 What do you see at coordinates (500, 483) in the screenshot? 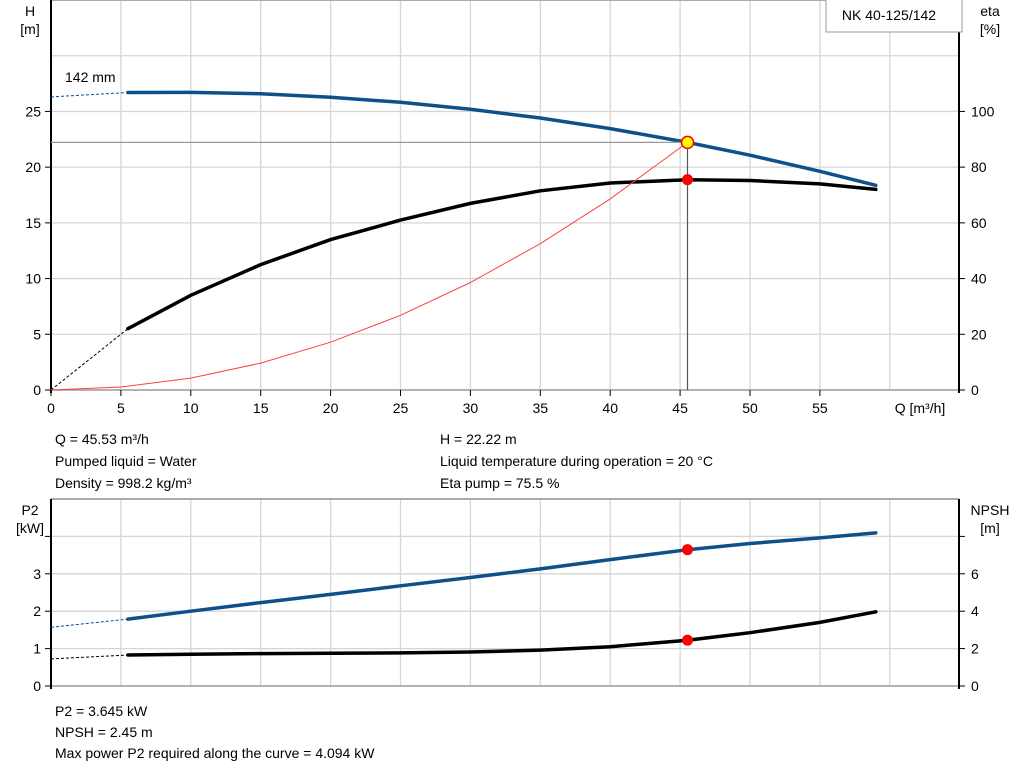
I see `info-eta: Eta pump = 75.5 %` at bounding box center [500, 483].